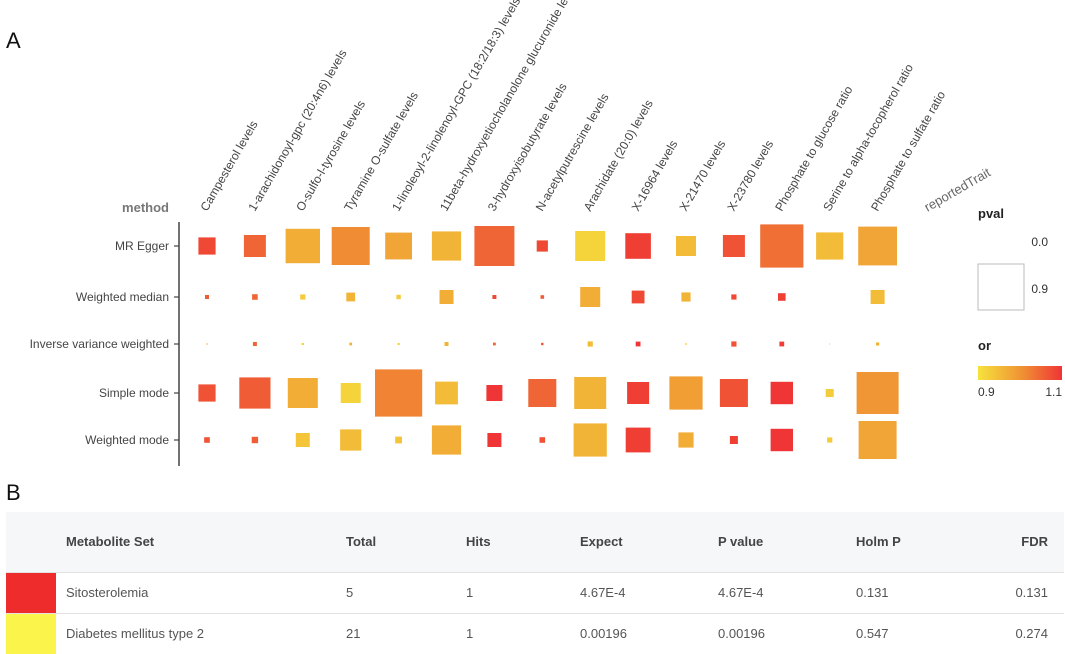 The width and height of the screenshot is (1065, 654). What do you see at coordinates (350, 592) in the screenshot?
I see `cell-total: 5` at bounding box center [350, 592].